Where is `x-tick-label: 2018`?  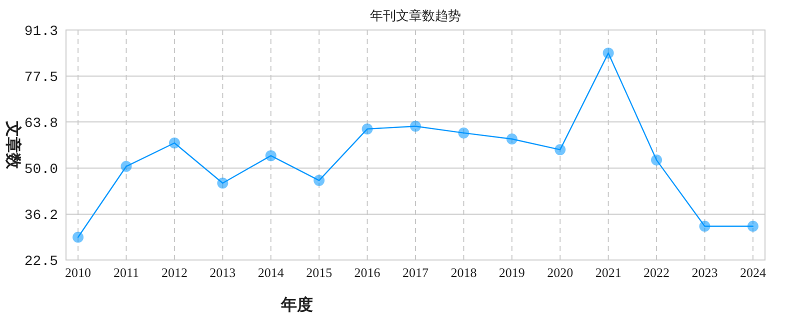 x-tick-label: 2018 is located at coordinates (463, 272).